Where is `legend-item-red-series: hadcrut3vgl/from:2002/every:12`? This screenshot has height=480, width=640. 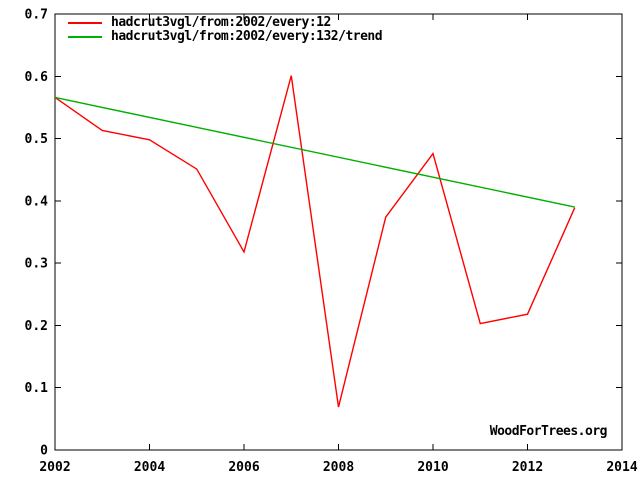 legend-item-red-series: hadcrut3vgl/from:2002/every:12 is located at coordinates (225, 22).